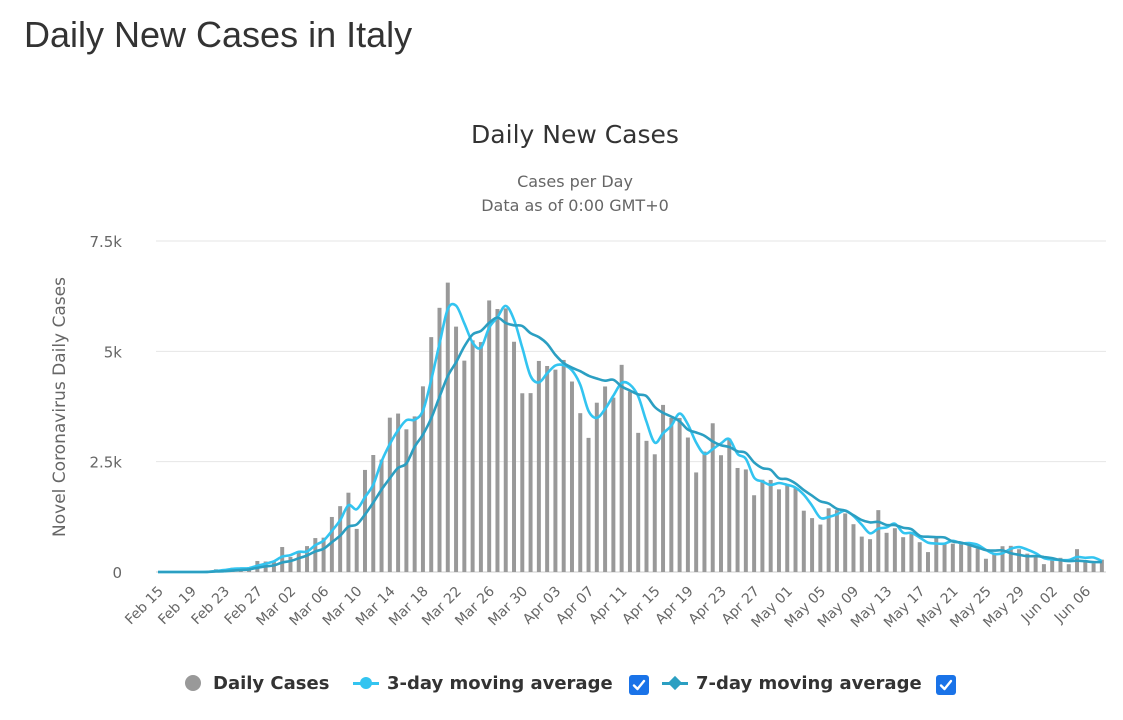  I want to click on x-tick-label: Jun 06, so click(1072, 604).